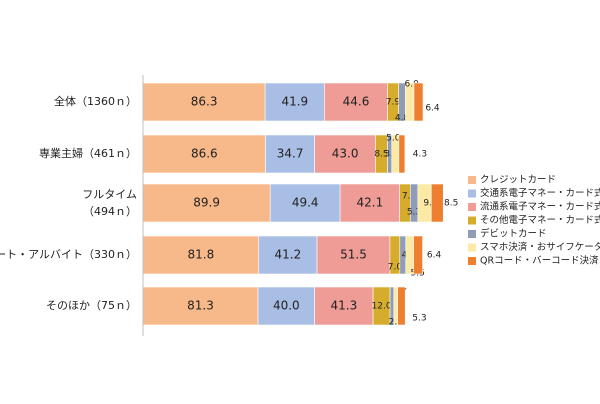 The height and width of the screenshot is (404, 600). What do you see at coordinates (88, 153) in the screenshot?
I see `category-label: 専業主婦（461ｎ）` at bounding box center [88, 153].